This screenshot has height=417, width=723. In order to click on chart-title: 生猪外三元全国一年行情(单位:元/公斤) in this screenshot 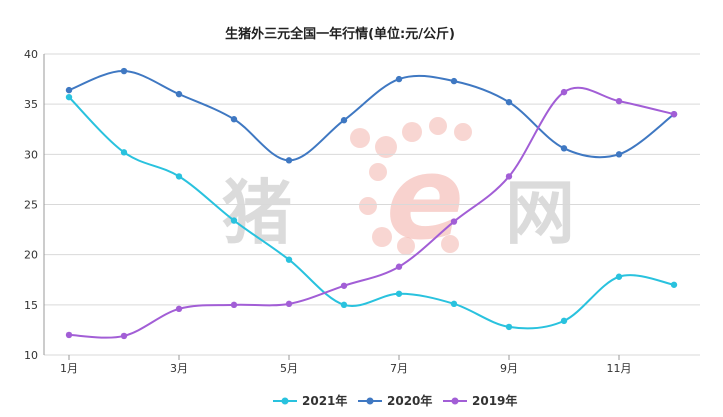, I will do `click(340, 34)`.